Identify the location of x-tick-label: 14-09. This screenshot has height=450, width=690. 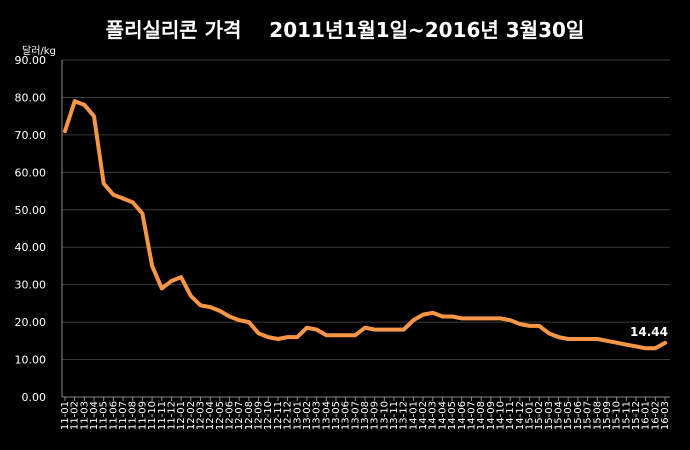
(491, 415).